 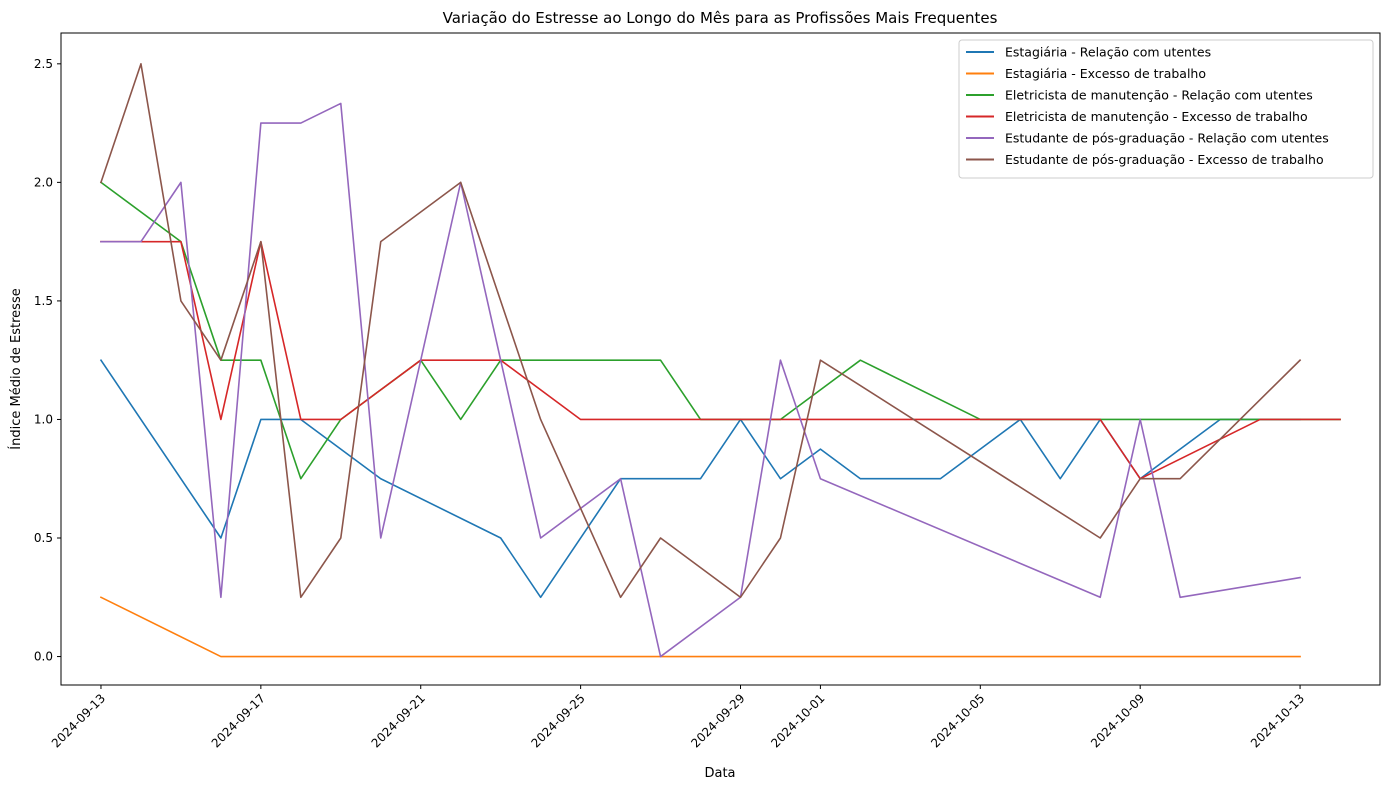 I want to click on y-tick-label: 0.5, so click(x=43, y=538).